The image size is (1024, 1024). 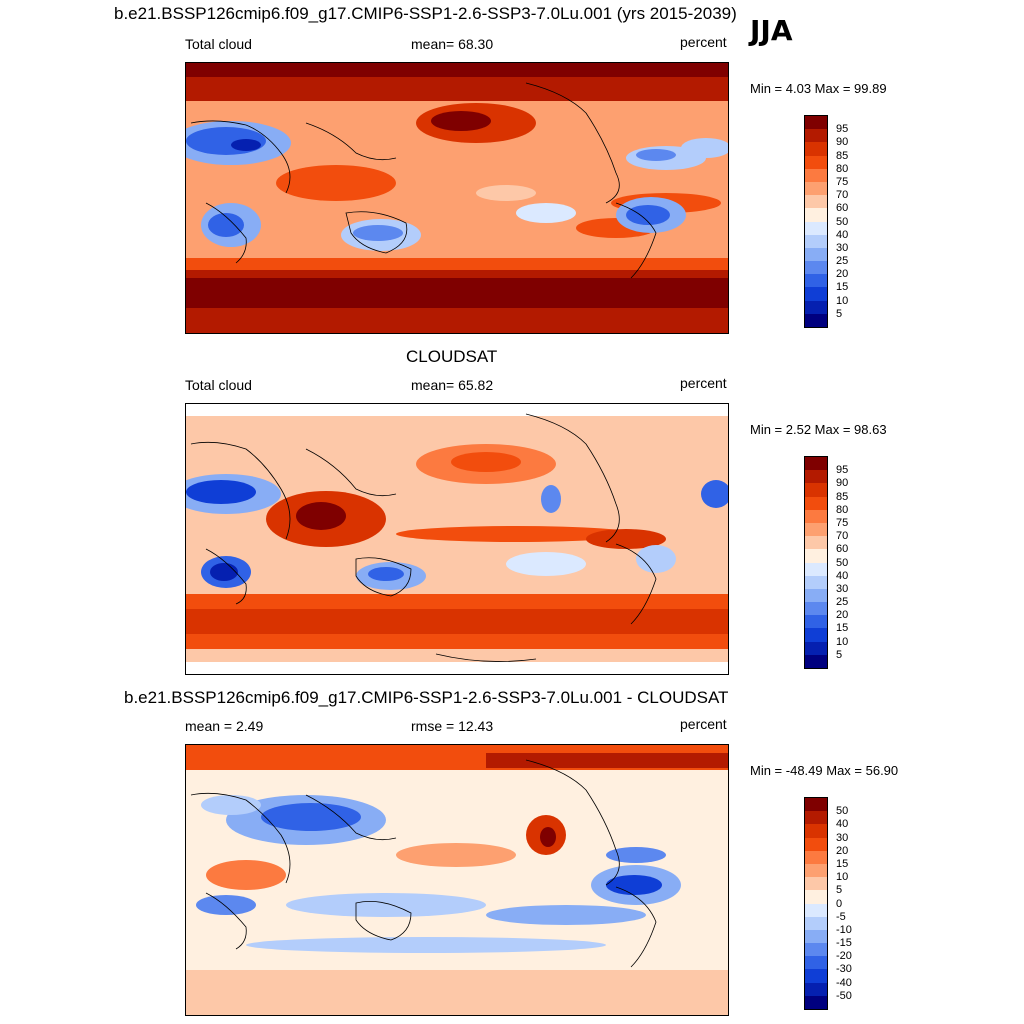 What do you see at coordinates (452, 356) in the screenshot?
I see `panel-2-title: CLOUDSAT` at bounding box center [452, 356].